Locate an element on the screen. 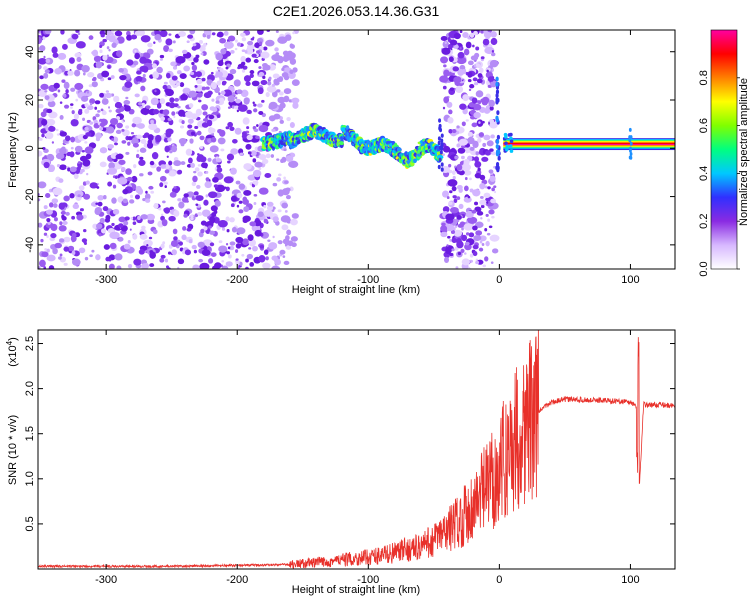 The width and height of the screenshot is (750, 600). signal-onset-blob is located at coordinates (506, 137).